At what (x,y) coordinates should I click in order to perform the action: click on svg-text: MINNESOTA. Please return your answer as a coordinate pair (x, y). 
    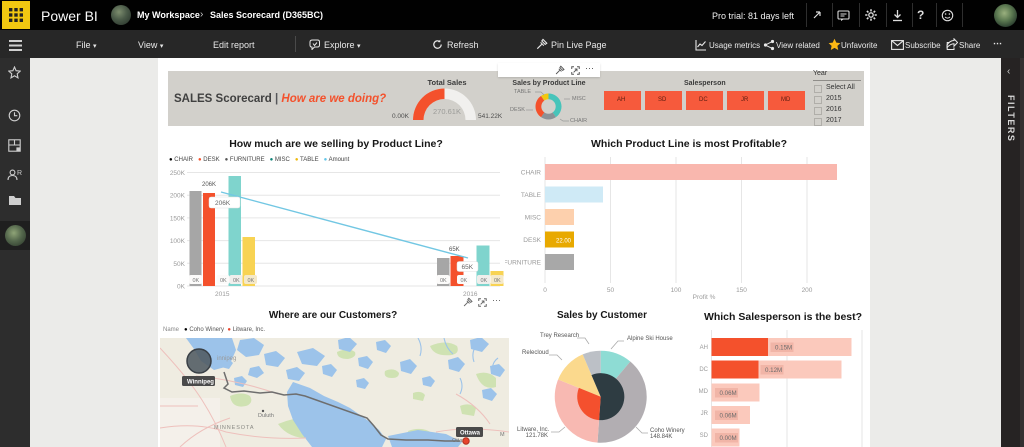
    Looking at the image, I should click on (234, 428).